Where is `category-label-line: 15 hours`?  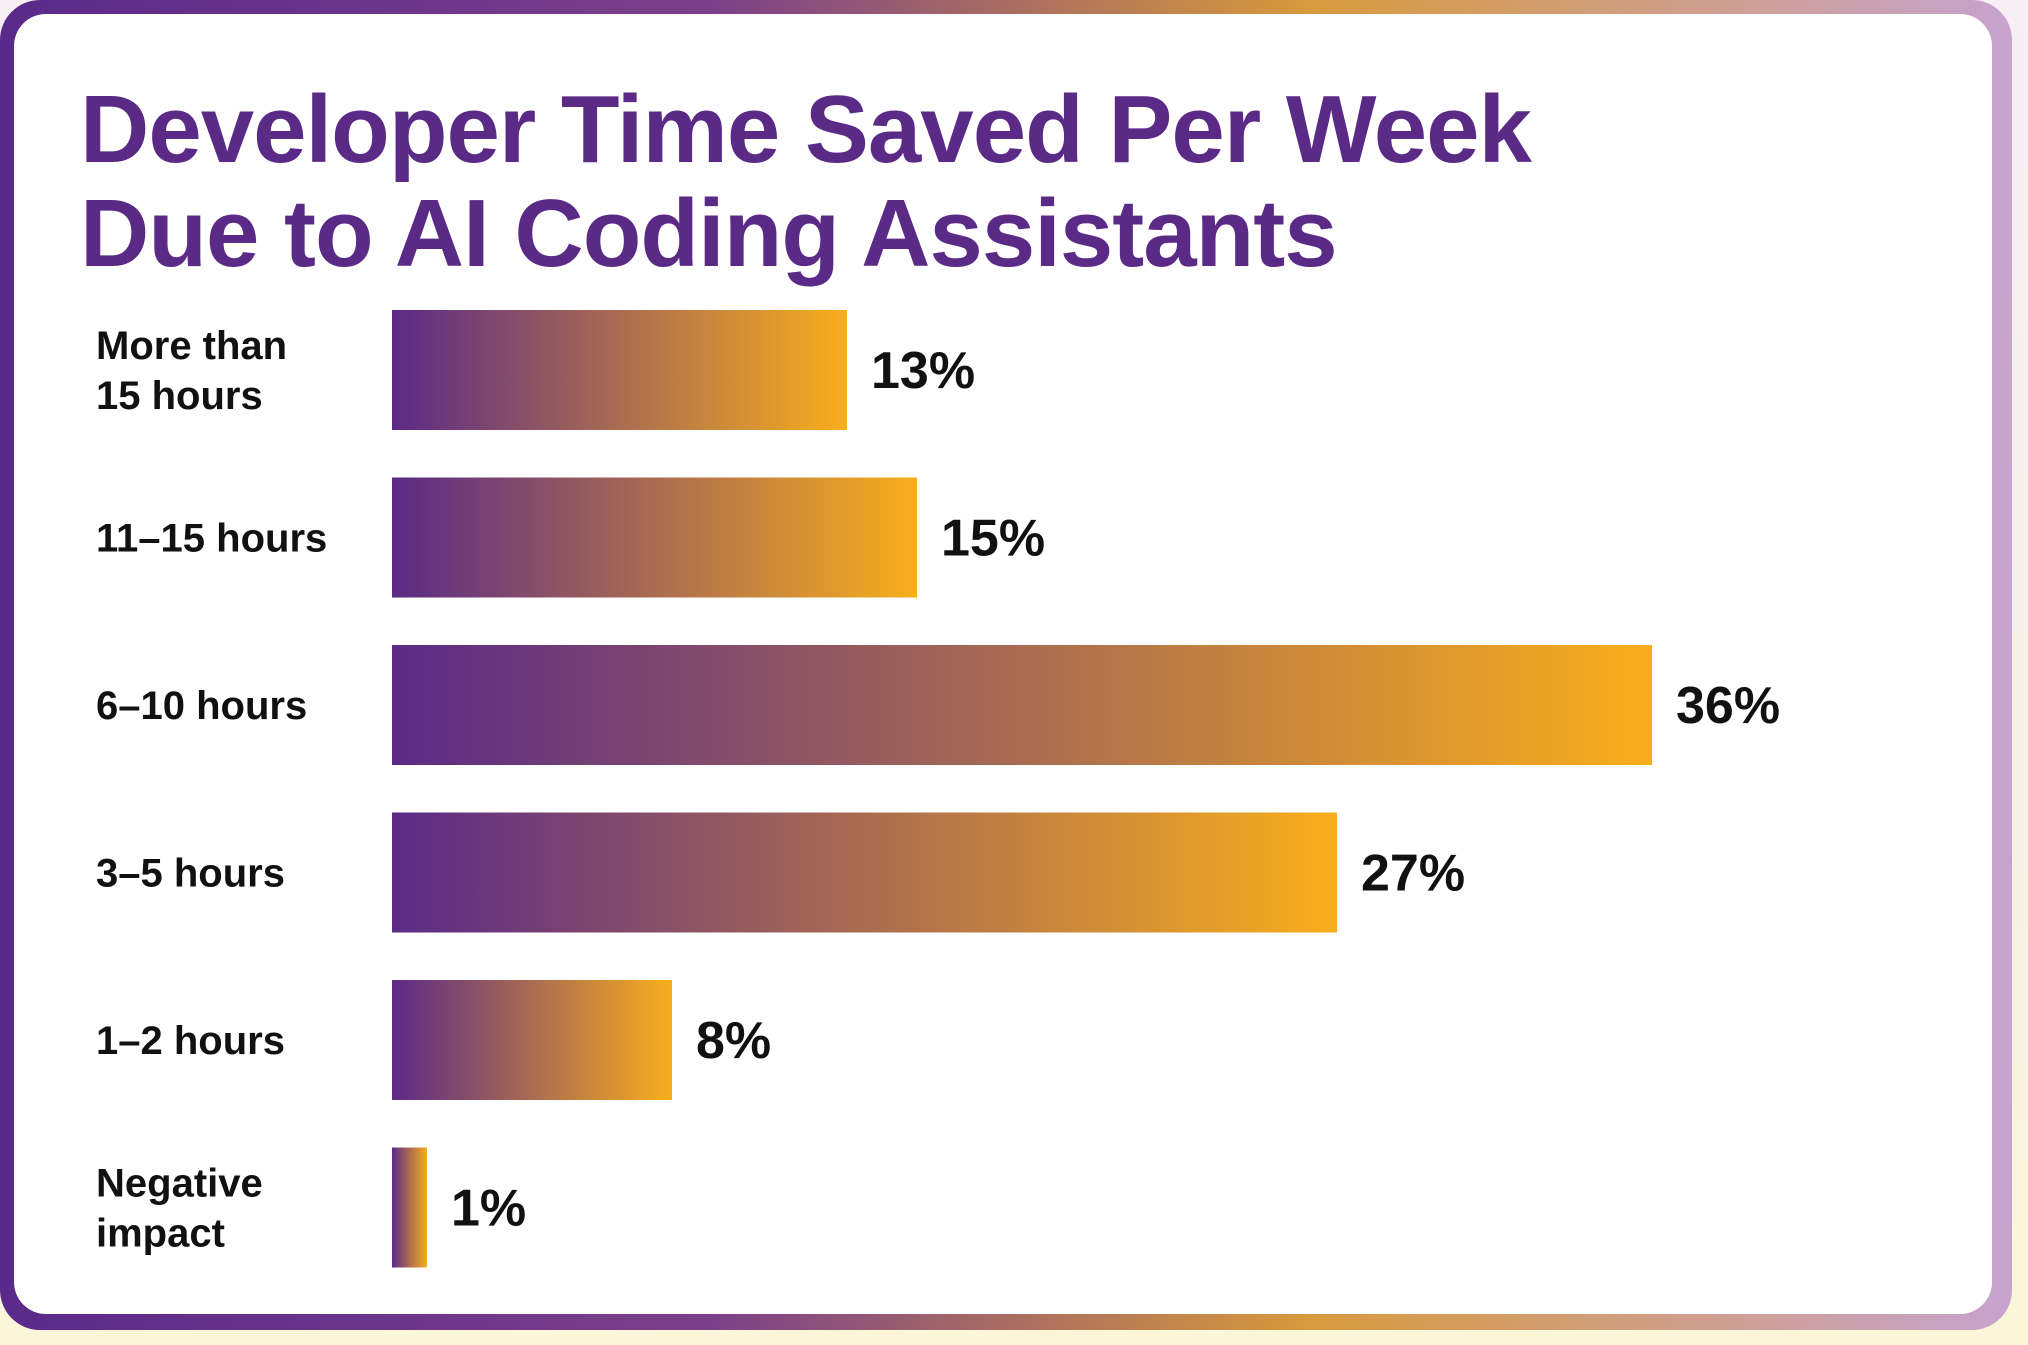 category-label-line: 15 hours is located at coordinates (179, 396).